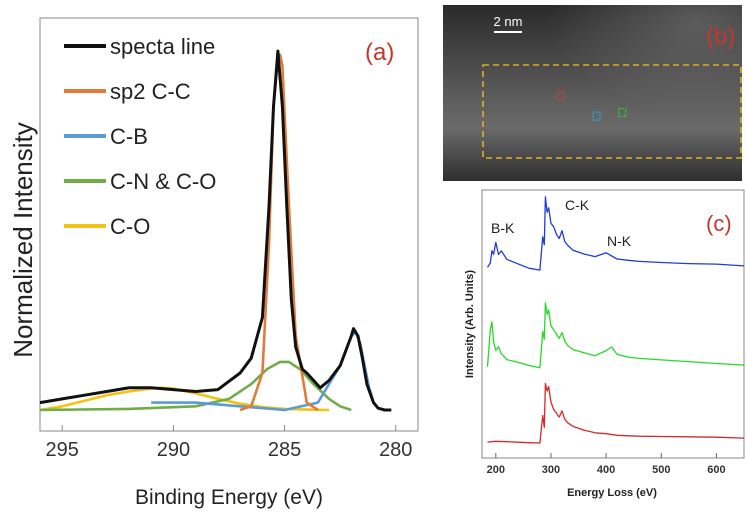 Image resolution: width=747 pixels, height=513 pixels. What do you see at coordinates (606, 470) in the screenshot?
I see `x-tick-label: 400` at bounding box center [606, 470].